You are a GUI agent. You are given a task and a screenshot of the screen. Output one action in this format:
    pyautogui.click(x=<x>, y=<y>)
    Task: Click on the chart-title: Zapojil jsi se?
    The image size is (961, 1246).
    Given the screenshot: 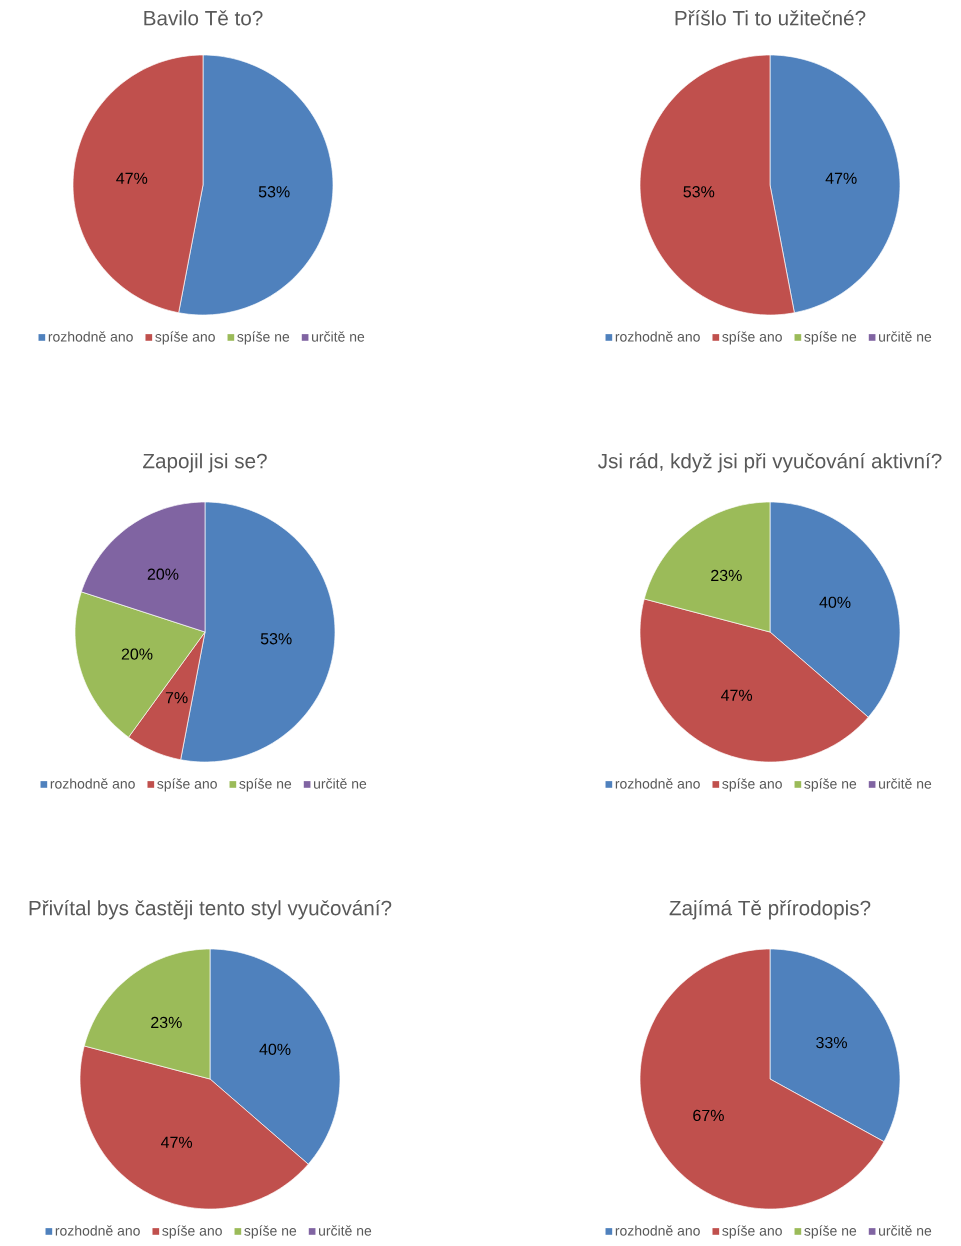 What is the action you would take?
    pyautogui.click(x=205, y=463)
    